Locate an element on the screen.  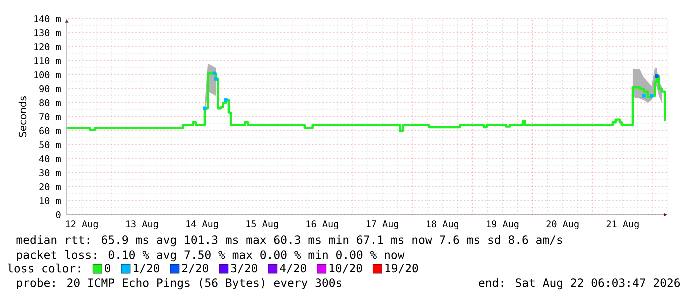
y-tick-label: 10 m is located at coordinates (50, 200).